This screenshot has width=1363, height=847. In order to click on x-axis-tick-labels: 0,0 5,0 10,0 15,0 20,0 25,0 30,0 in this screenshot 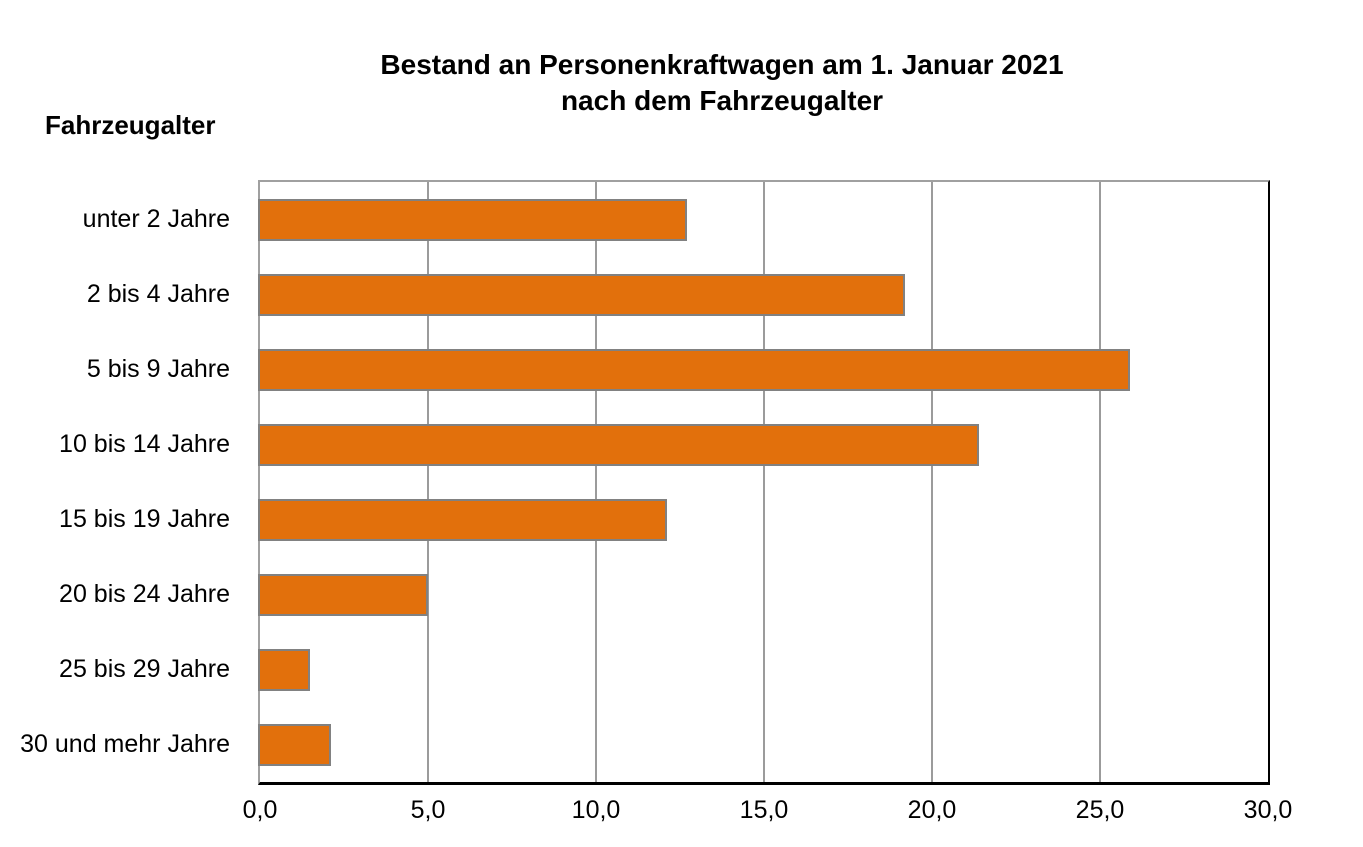, I will do `click(768, 812)`.